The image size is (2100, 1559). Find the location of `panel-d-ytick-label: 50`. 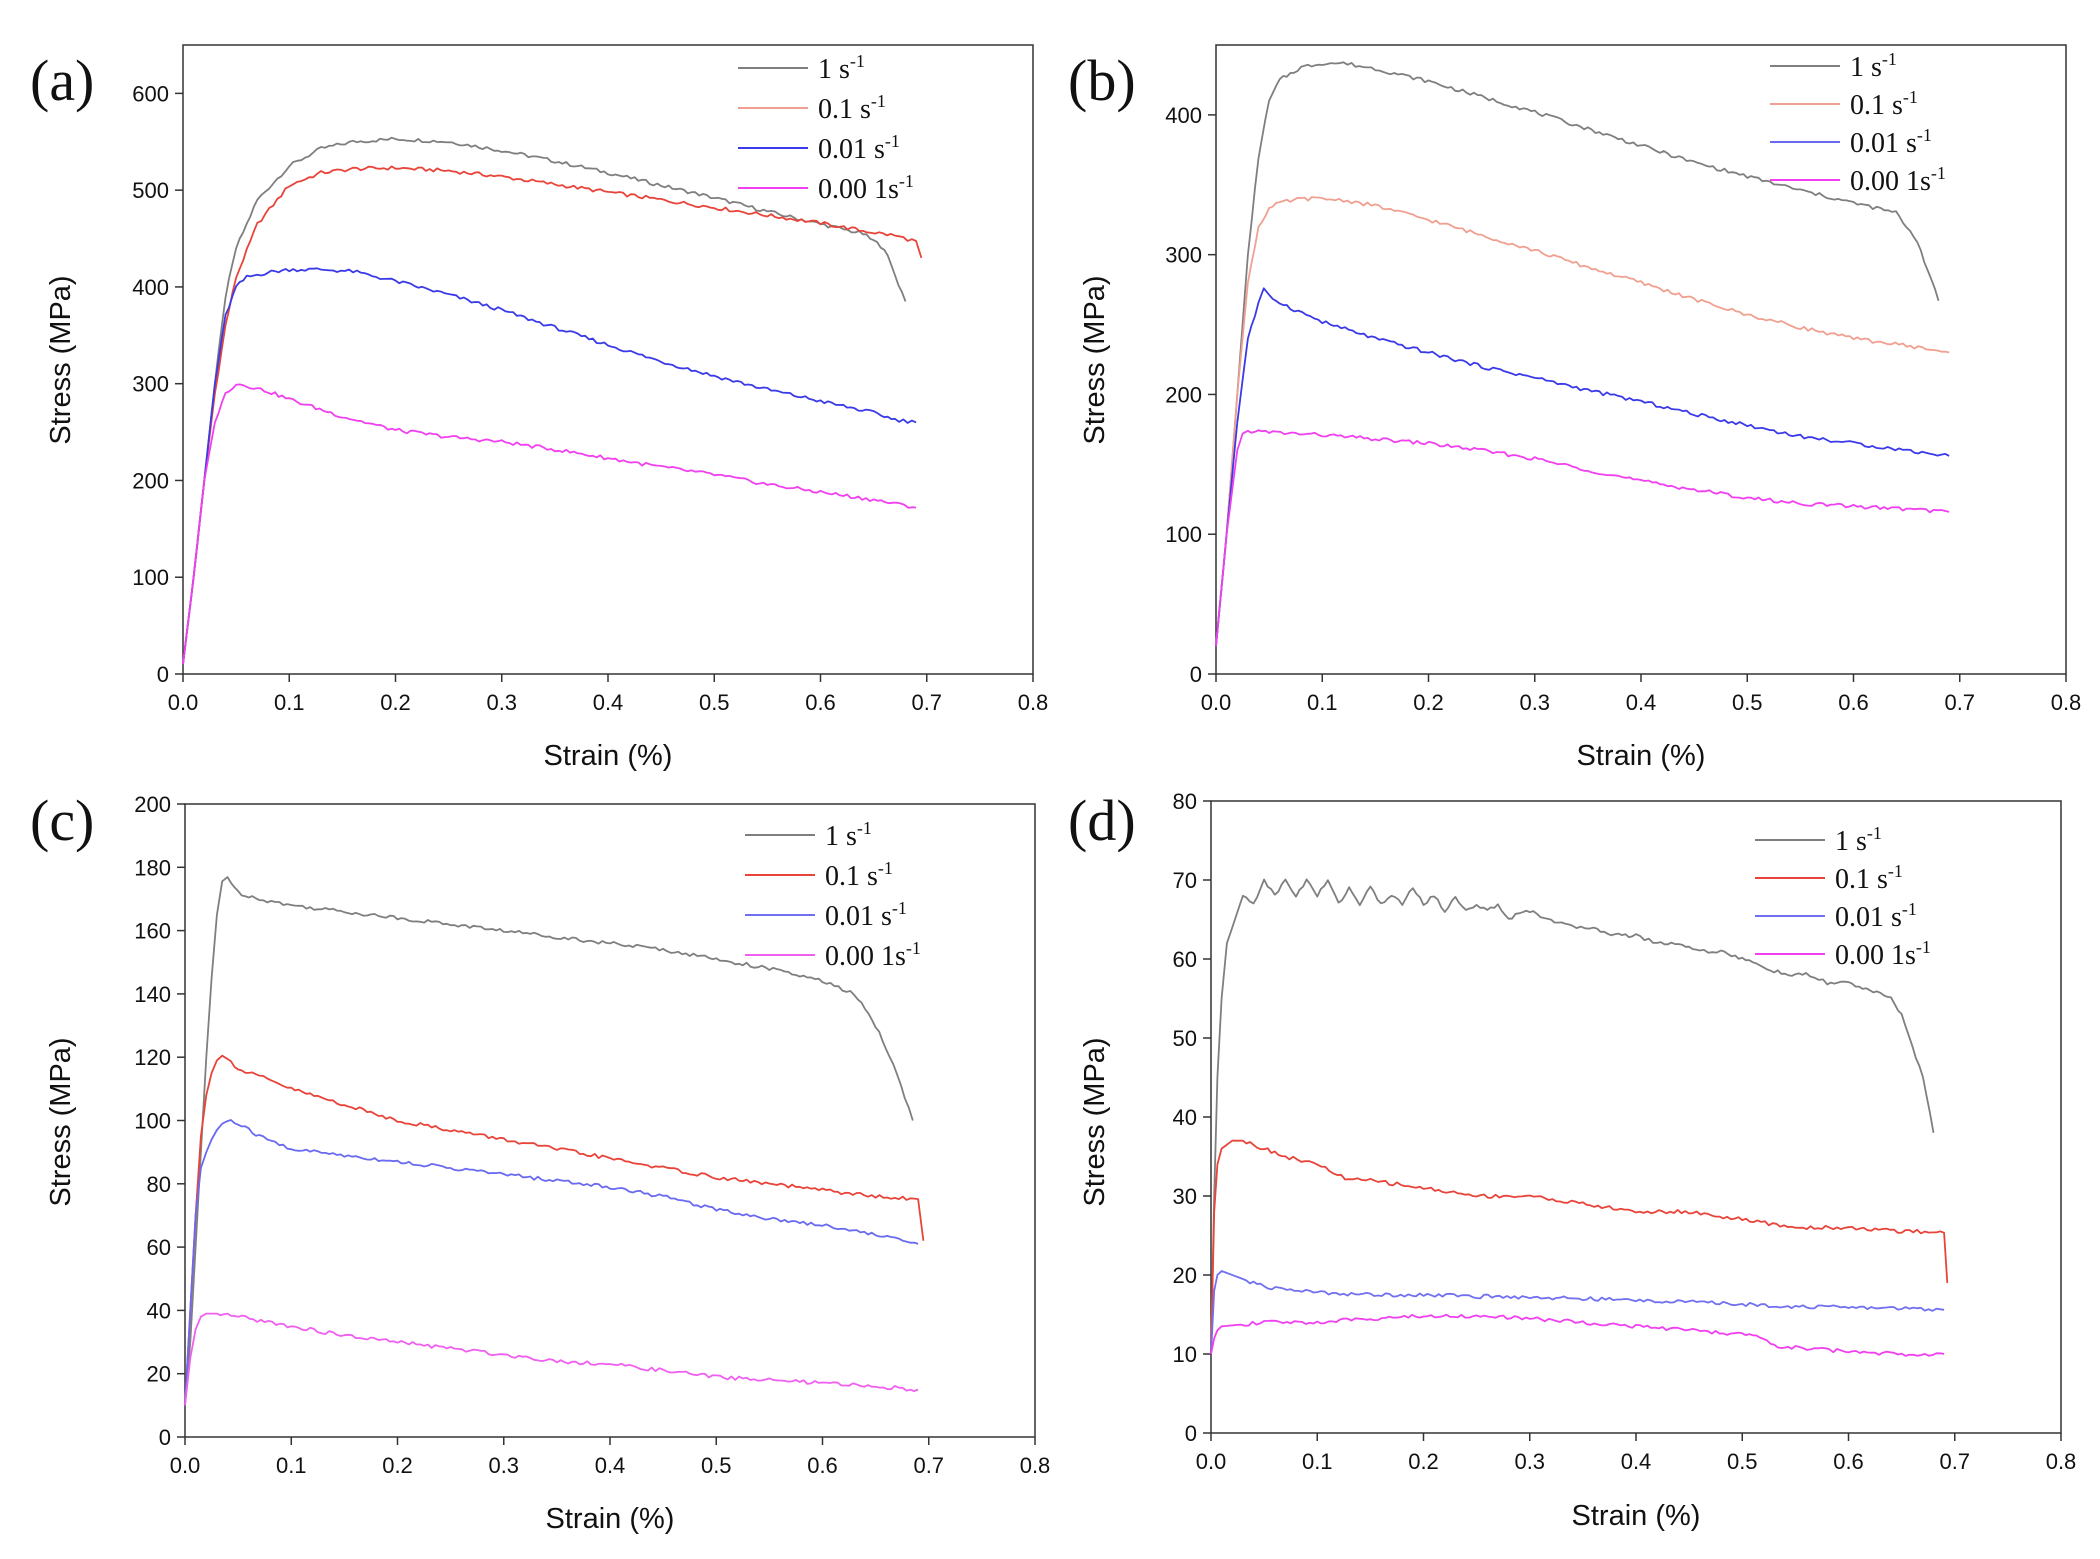

panel-d-ytick-label: 50 is located at coordinates (1185, 1038).